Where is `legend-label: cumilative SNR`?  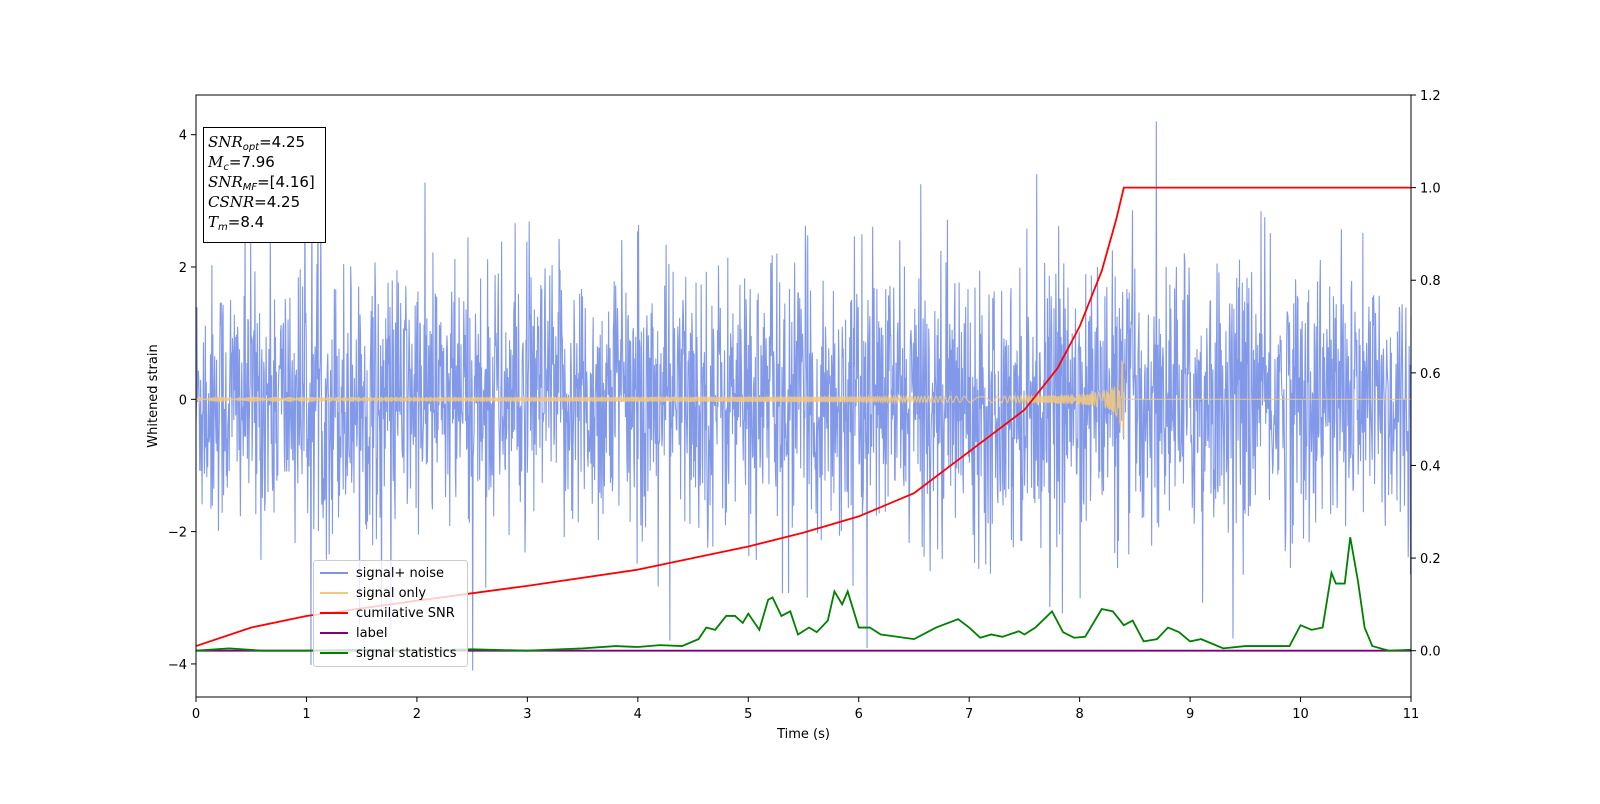 legend-label: cumilative SNR is located at coordinates (405, 613).